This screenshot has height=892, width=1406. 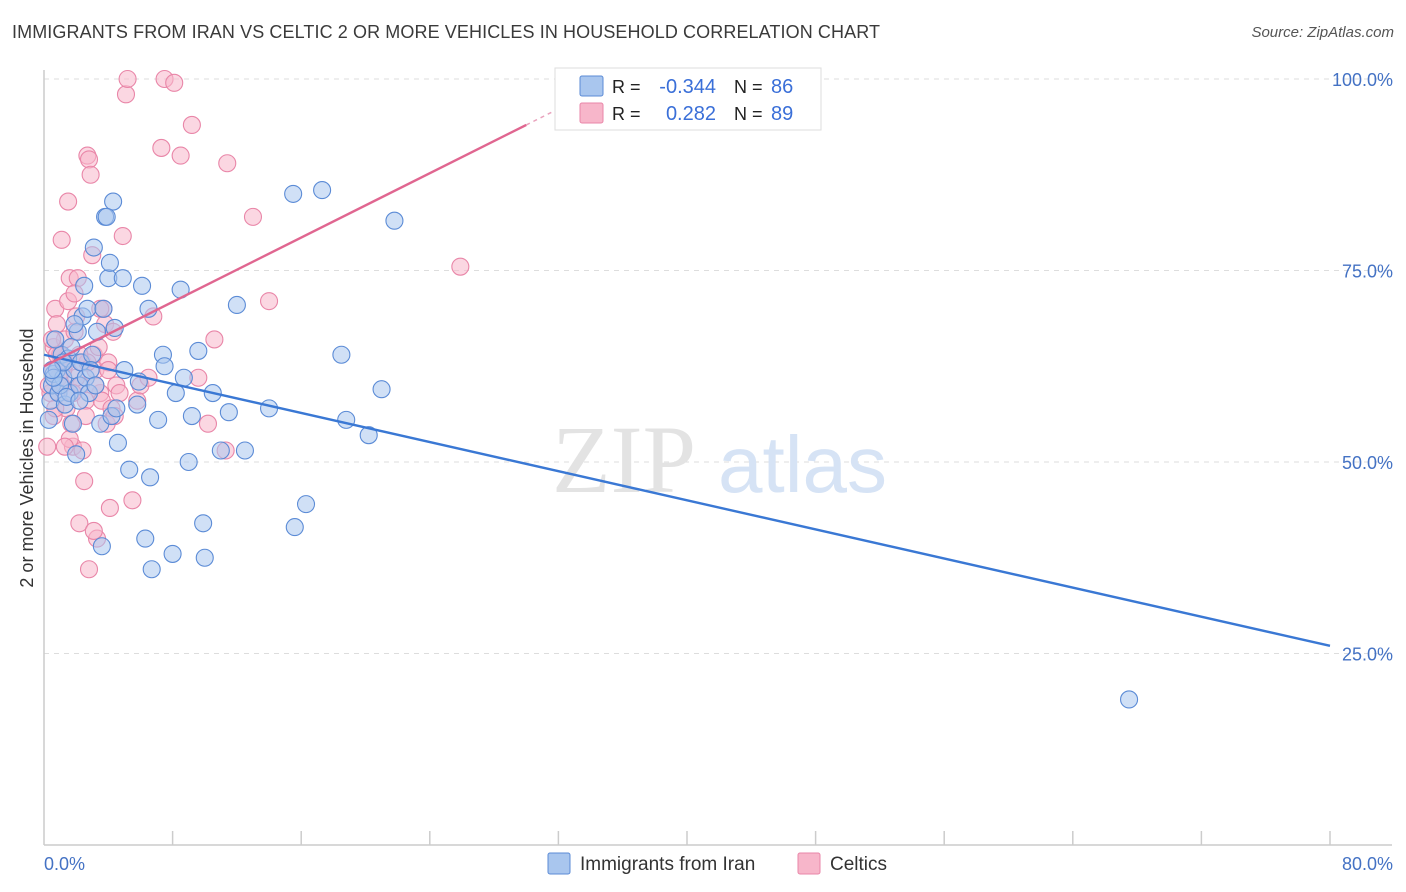 I want to click on legend-r-value-celtics: 0.282, so click(x=691, y=114).